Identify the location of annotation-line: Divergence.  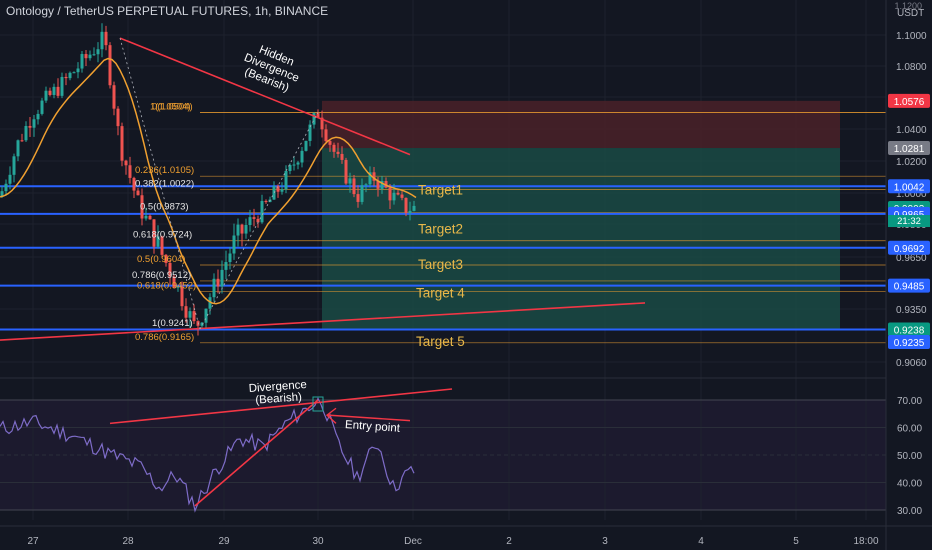
(277, 387).